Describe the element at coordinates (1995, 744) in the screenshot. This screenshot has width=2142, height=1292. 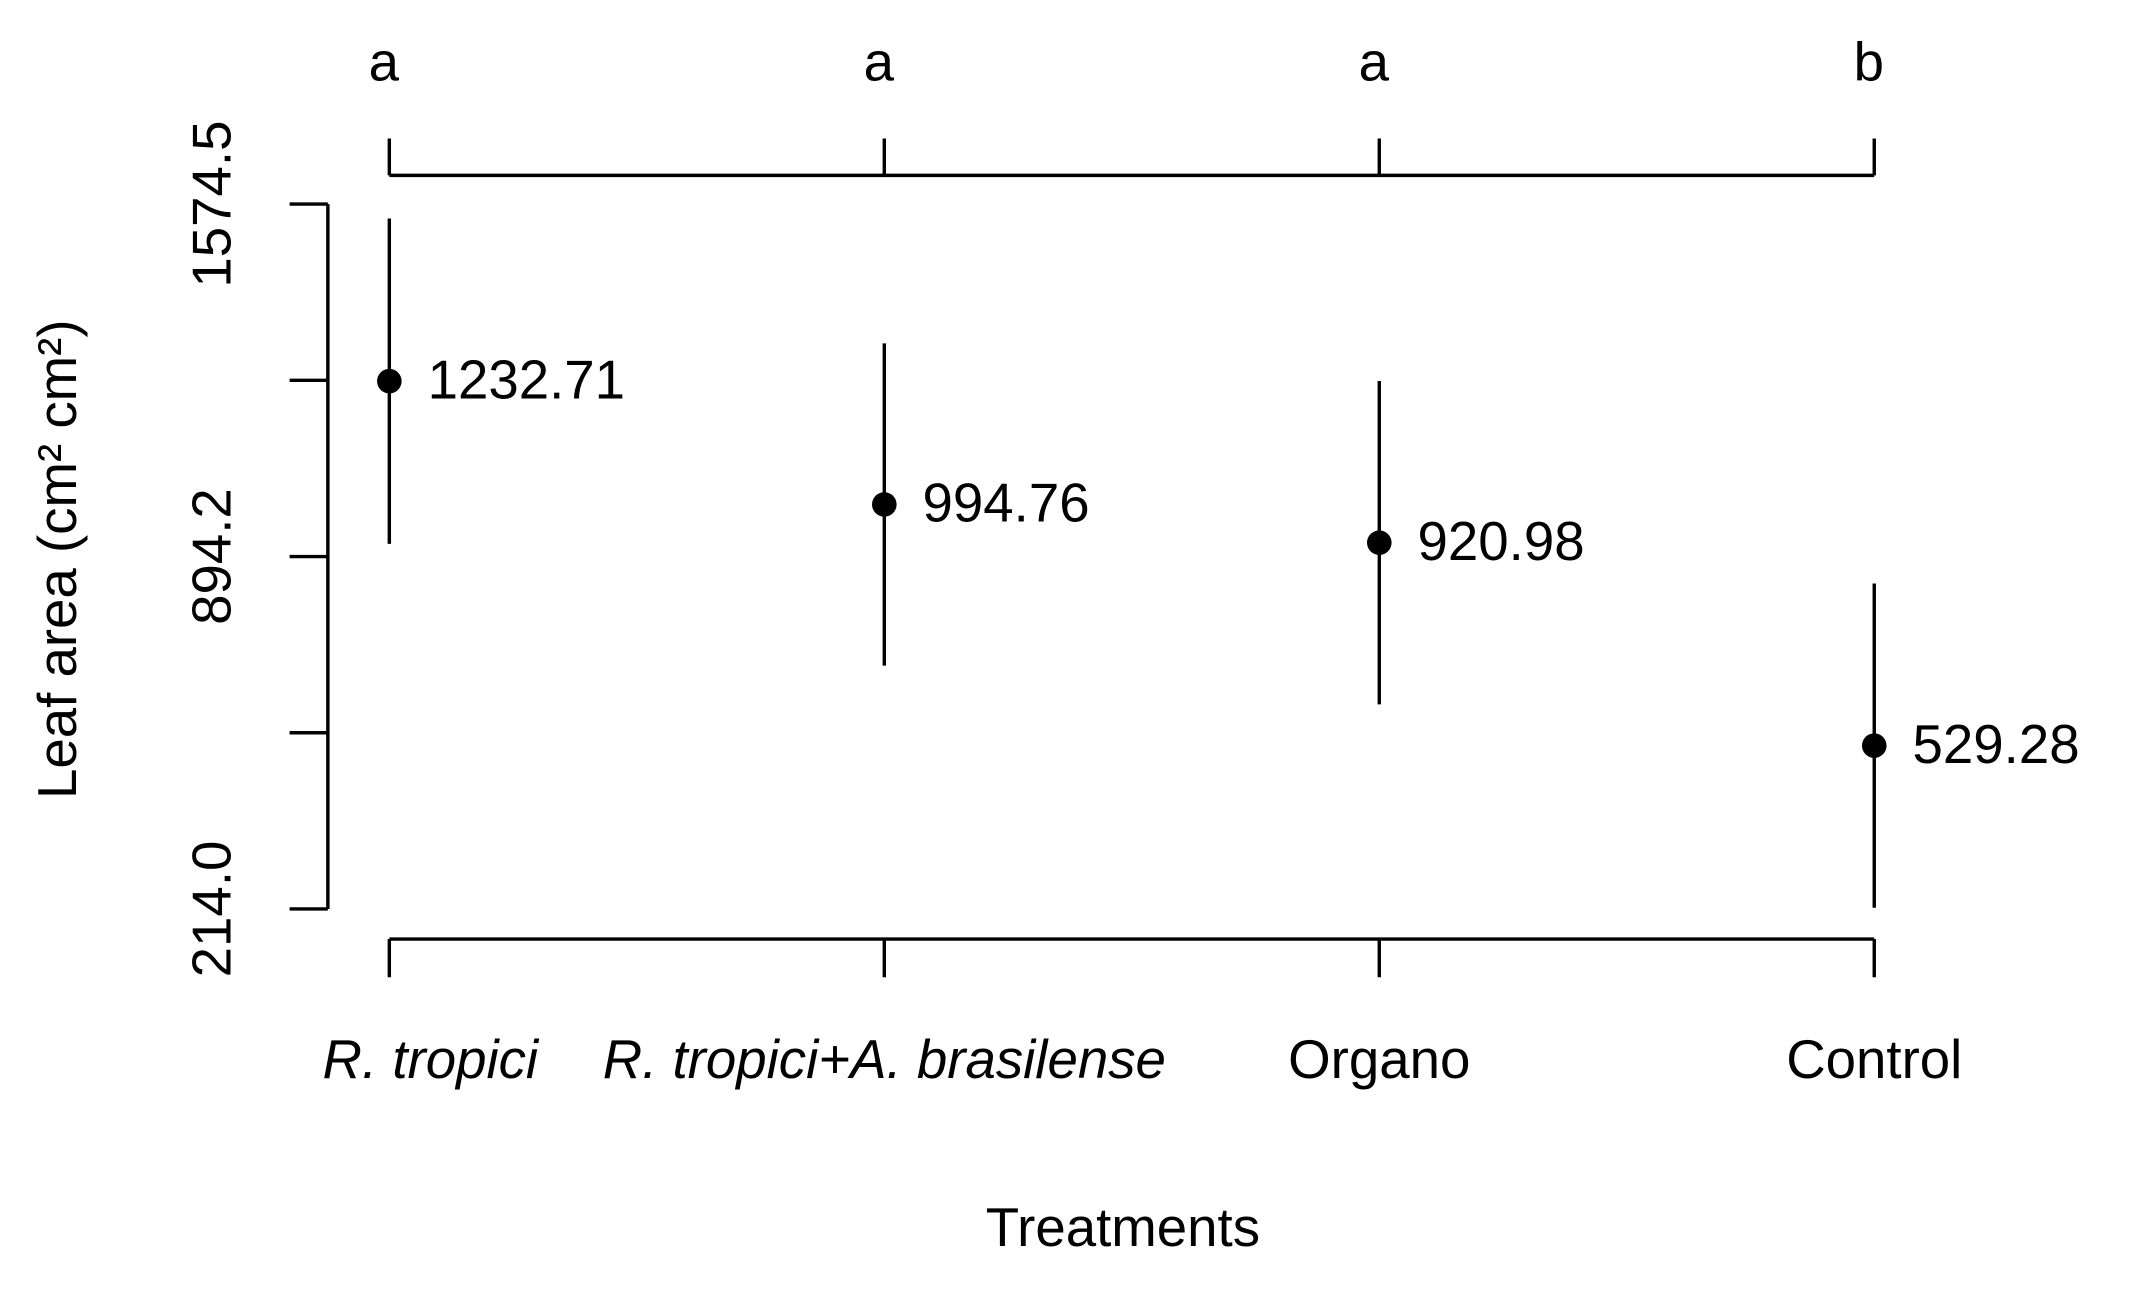
I see `data-label: 529.28` at that location.